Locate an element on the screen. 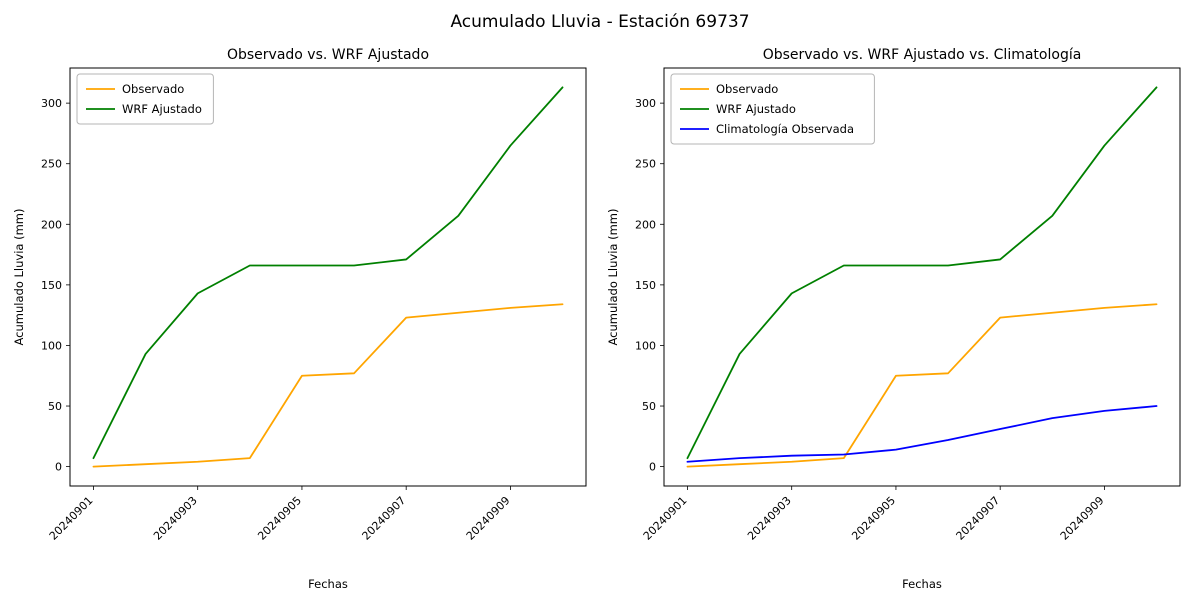 This screenshot has width=1200, height=600. legend-label: Climatología Observada is located at coordinates (785, 129).